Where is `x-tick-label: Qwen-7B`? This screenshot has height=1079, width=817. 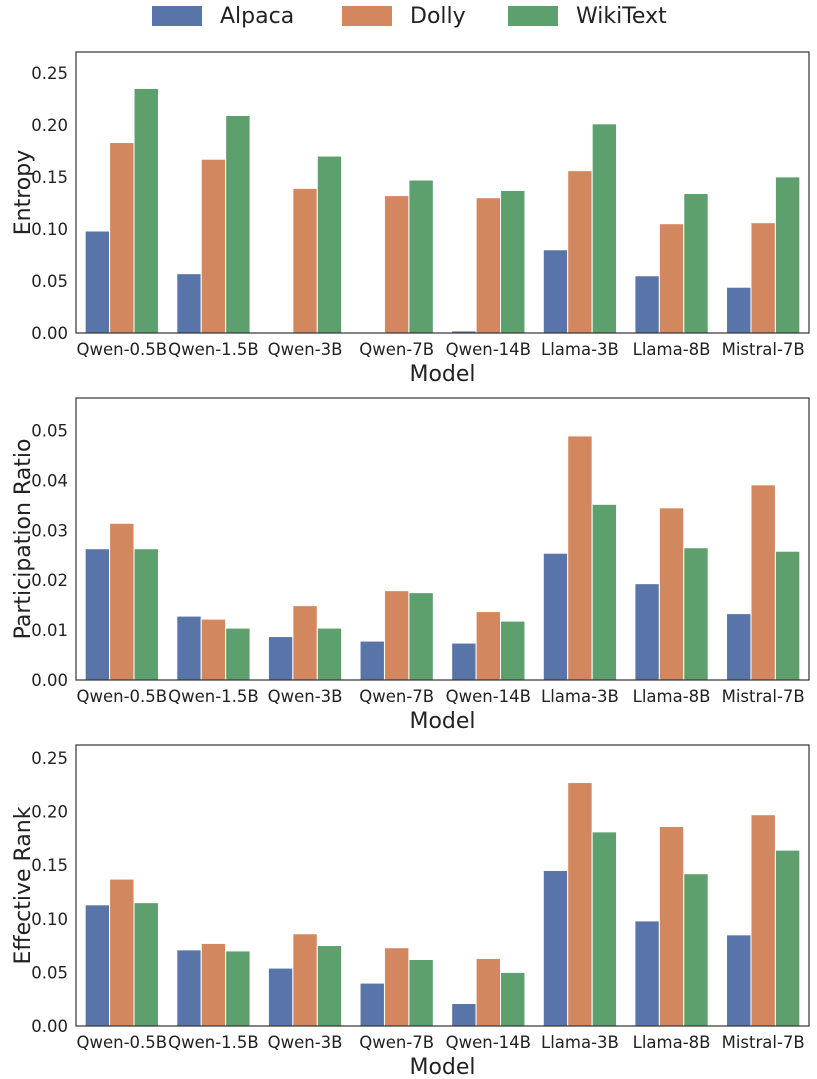
x-tick-label: Qwen-7B is located at coordinates (396, 349).